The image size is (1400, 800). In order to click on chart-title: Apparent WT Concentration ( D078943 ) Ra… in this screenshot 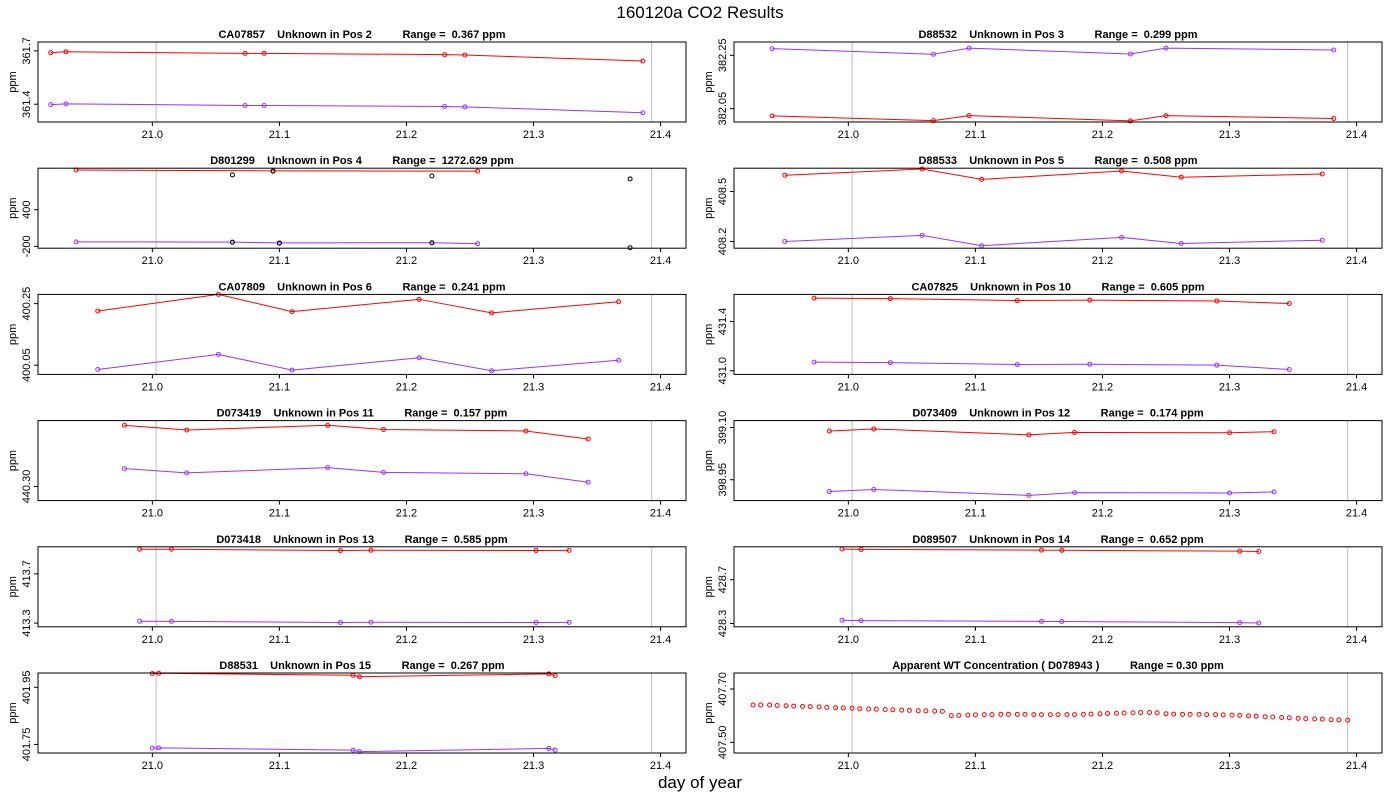, I will do `click(1058, 666)`.